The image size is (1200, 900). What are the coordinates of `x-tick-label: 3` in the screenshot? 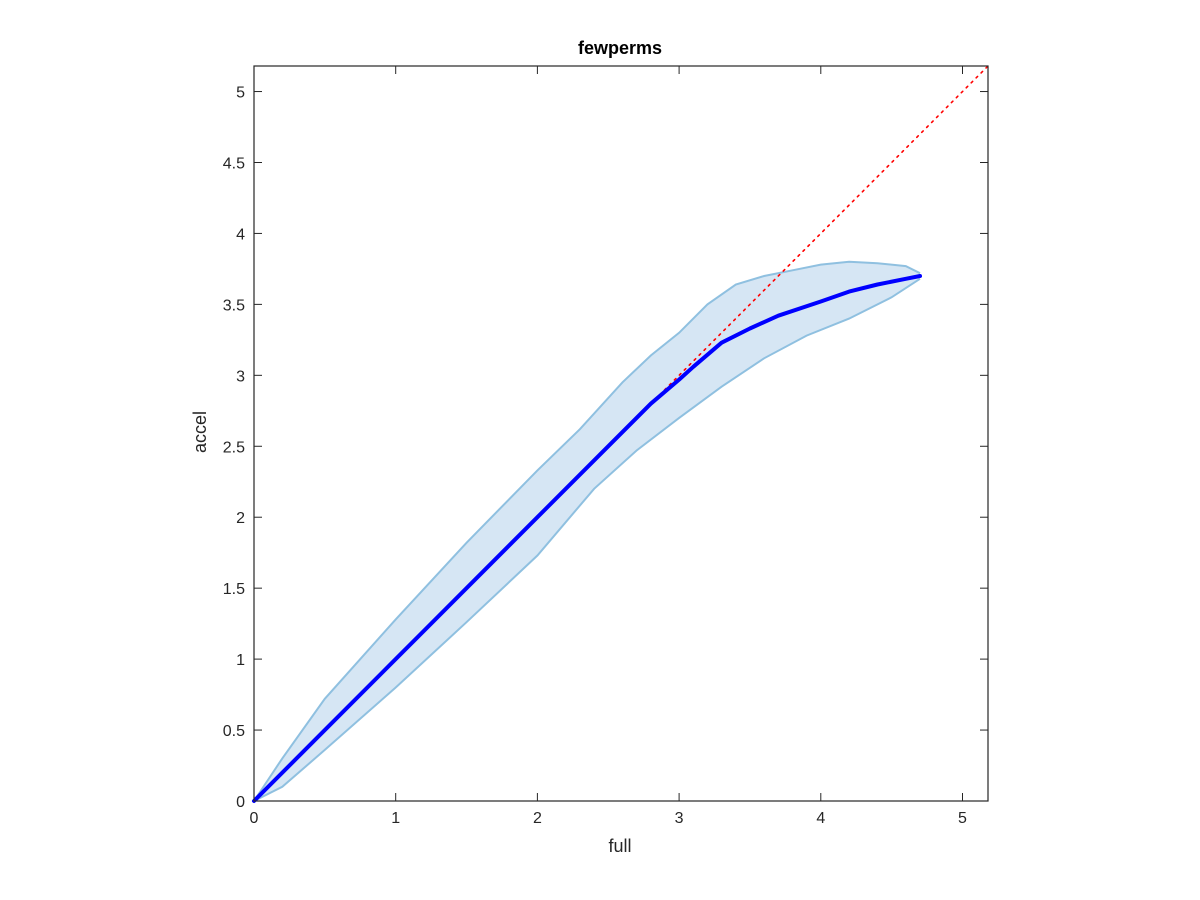 It's located at (679, 818).